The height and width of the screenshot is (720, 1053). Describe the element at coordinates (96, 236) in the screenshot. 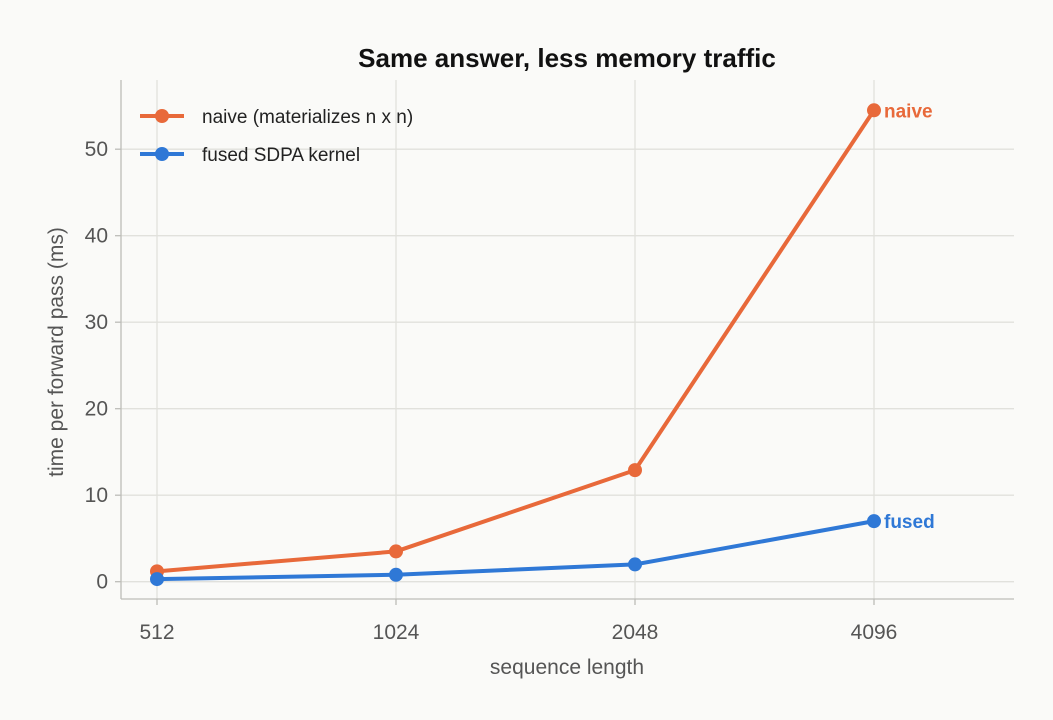

I see `y-tick-label: 40` at that location.